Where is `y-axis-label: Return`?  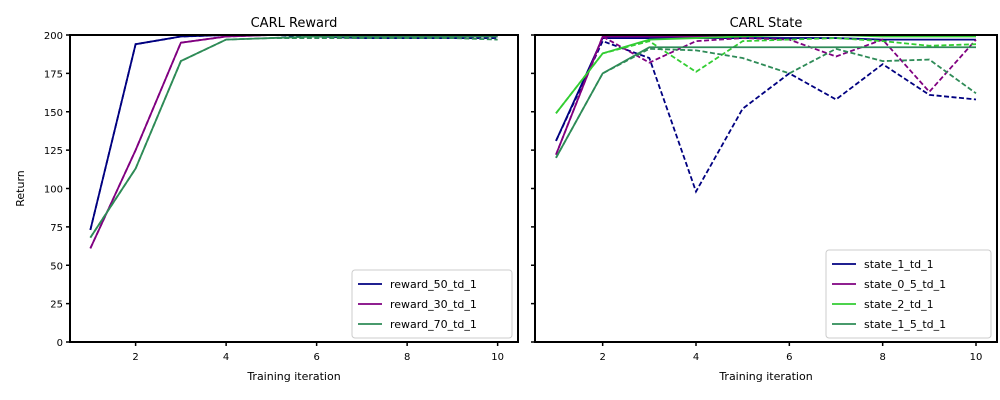
y-axis-label: Return is located at coordinates (20, 188).